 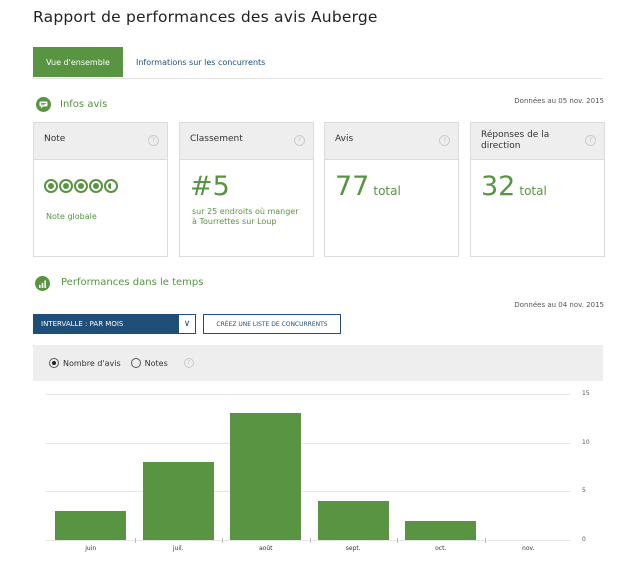 What do you see at coordinates (272, 324) in the screenshot?
I see `create-competitors-list-button: CRÉEZ UNE LISTE DE CONCURRENTS` at bounding box center [272, 324].